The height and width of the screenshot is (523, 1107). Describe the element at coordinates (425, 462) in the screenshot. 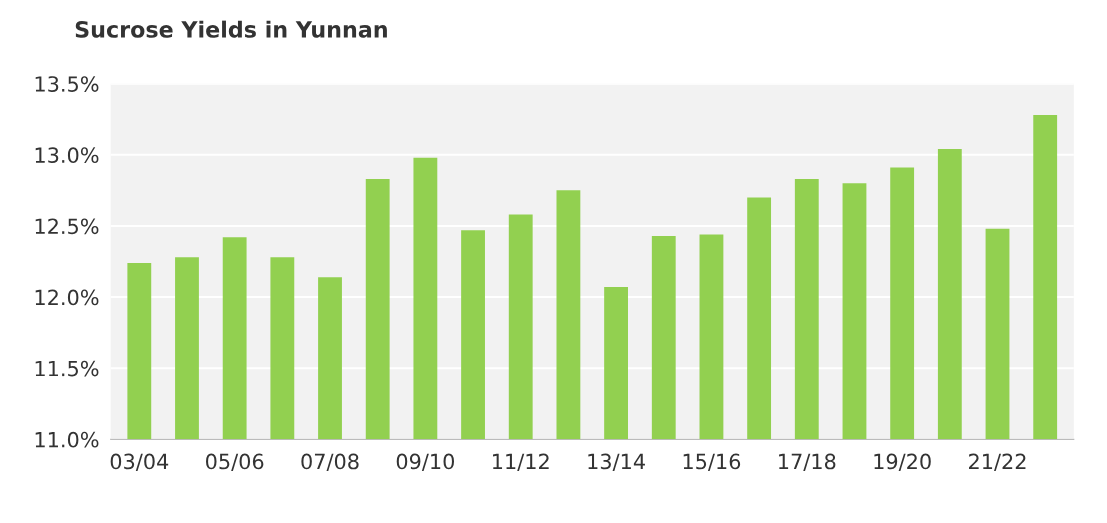

I see `x-tick-label: 09/10` at that location.